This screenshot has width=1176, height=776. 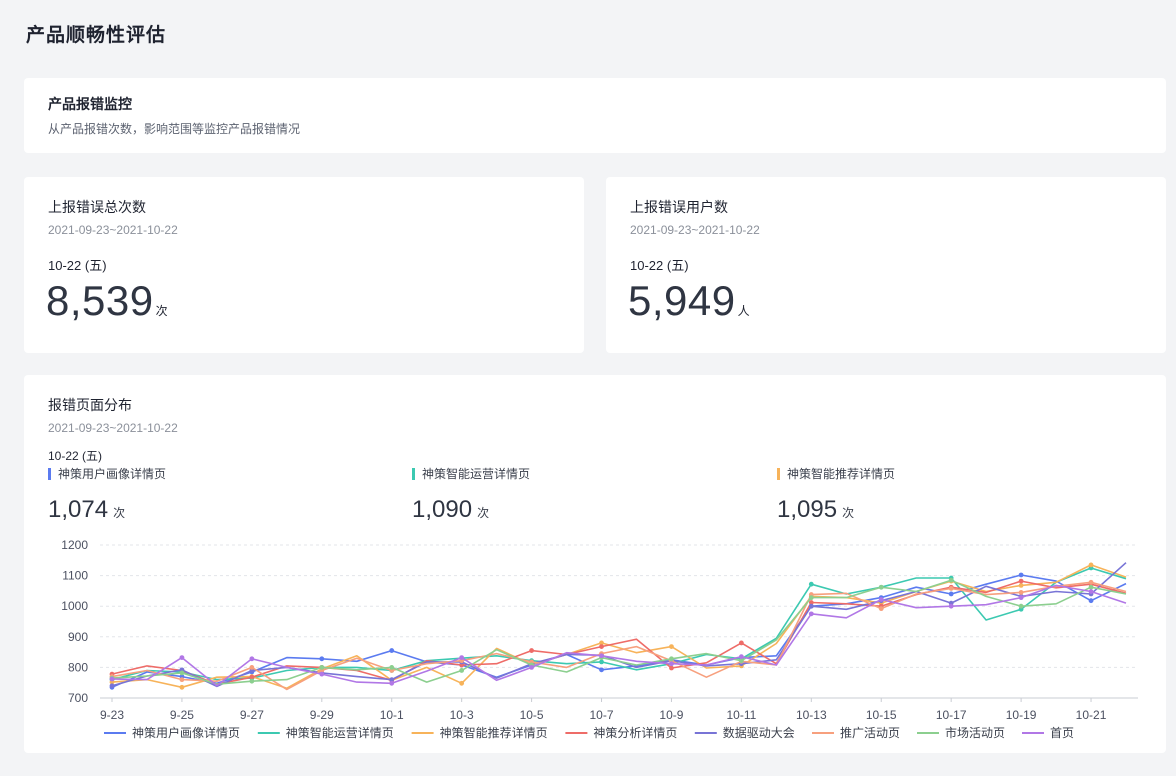 What do you see at coordinates (107, 301) in the screenshot?
I see `metric-value: 8,539 次` at bounding box center [107, 301].